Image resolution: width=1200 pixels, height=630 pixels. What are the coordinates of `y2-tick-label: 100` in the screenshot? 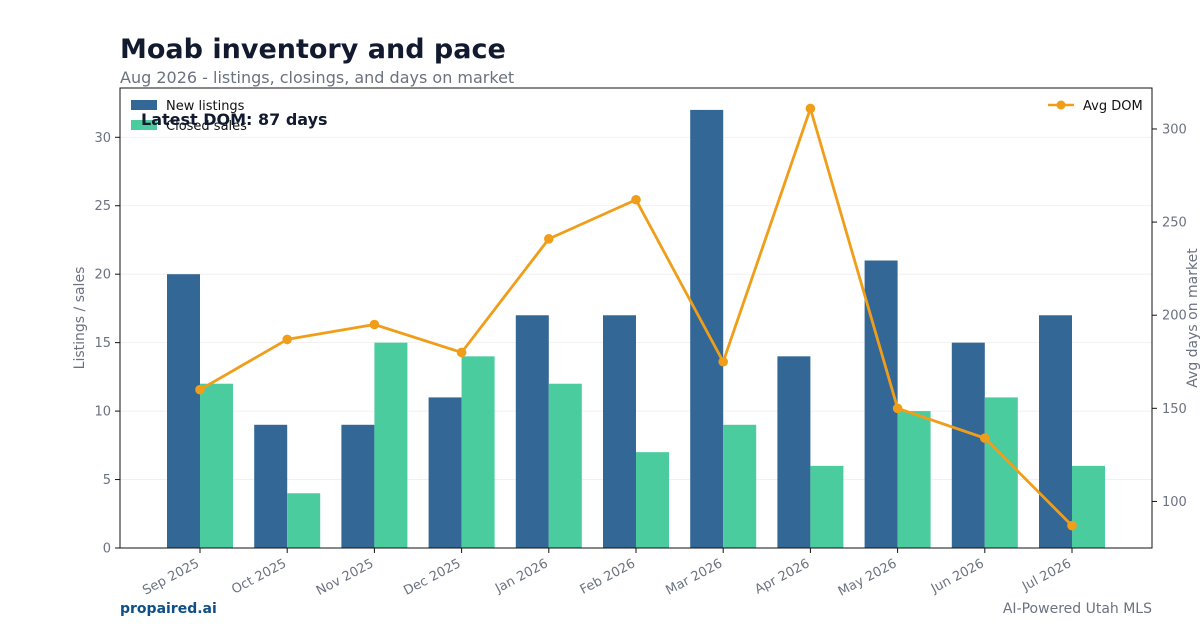 It's located at (1174, 502).